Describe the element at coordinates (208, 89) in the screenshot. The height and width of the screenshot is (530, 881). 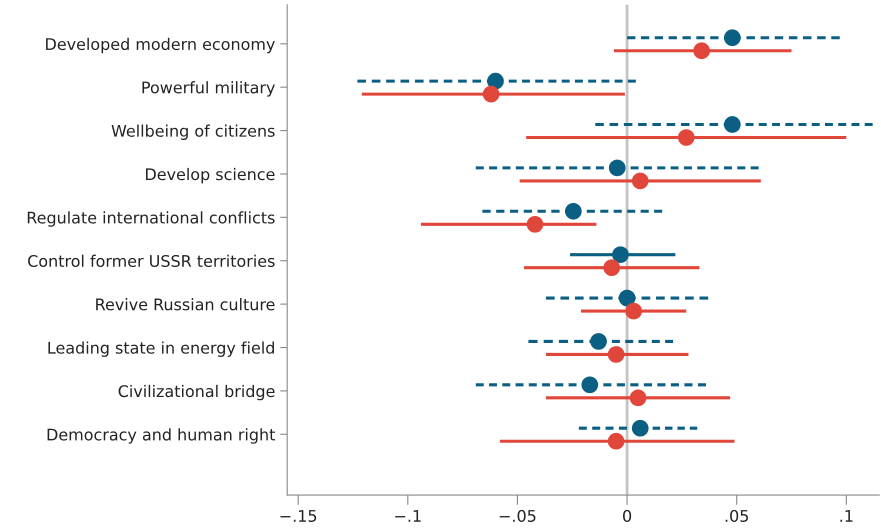
I see `y-tick-label: Powerful military` at that location.